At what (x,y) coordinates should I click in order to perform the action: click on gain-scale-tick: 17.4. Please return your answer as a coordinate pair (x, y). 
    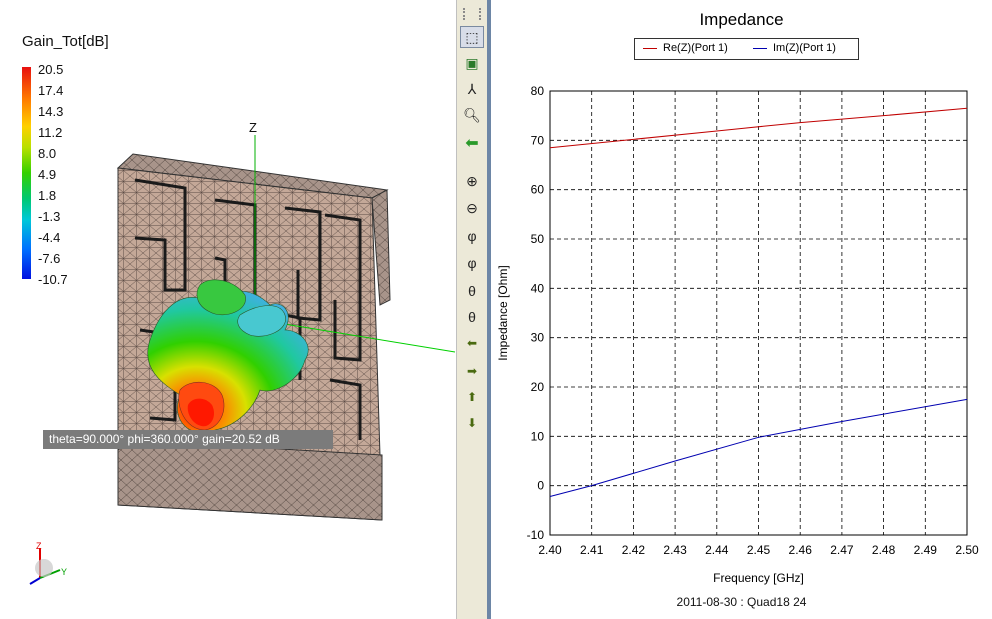
    Looking at the image, I should click on (51, 90).